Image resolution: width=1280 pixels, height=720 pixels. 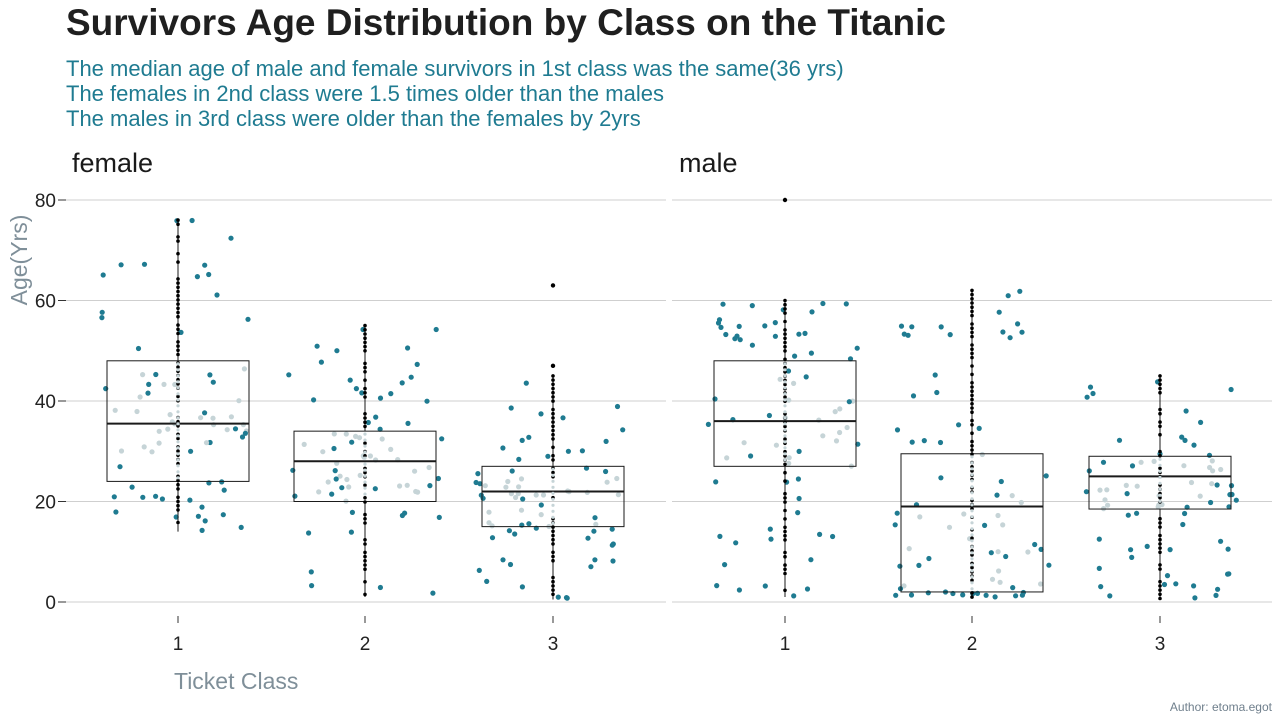 I want to click on x-tick-label: 3, so click(x=553, y=644).